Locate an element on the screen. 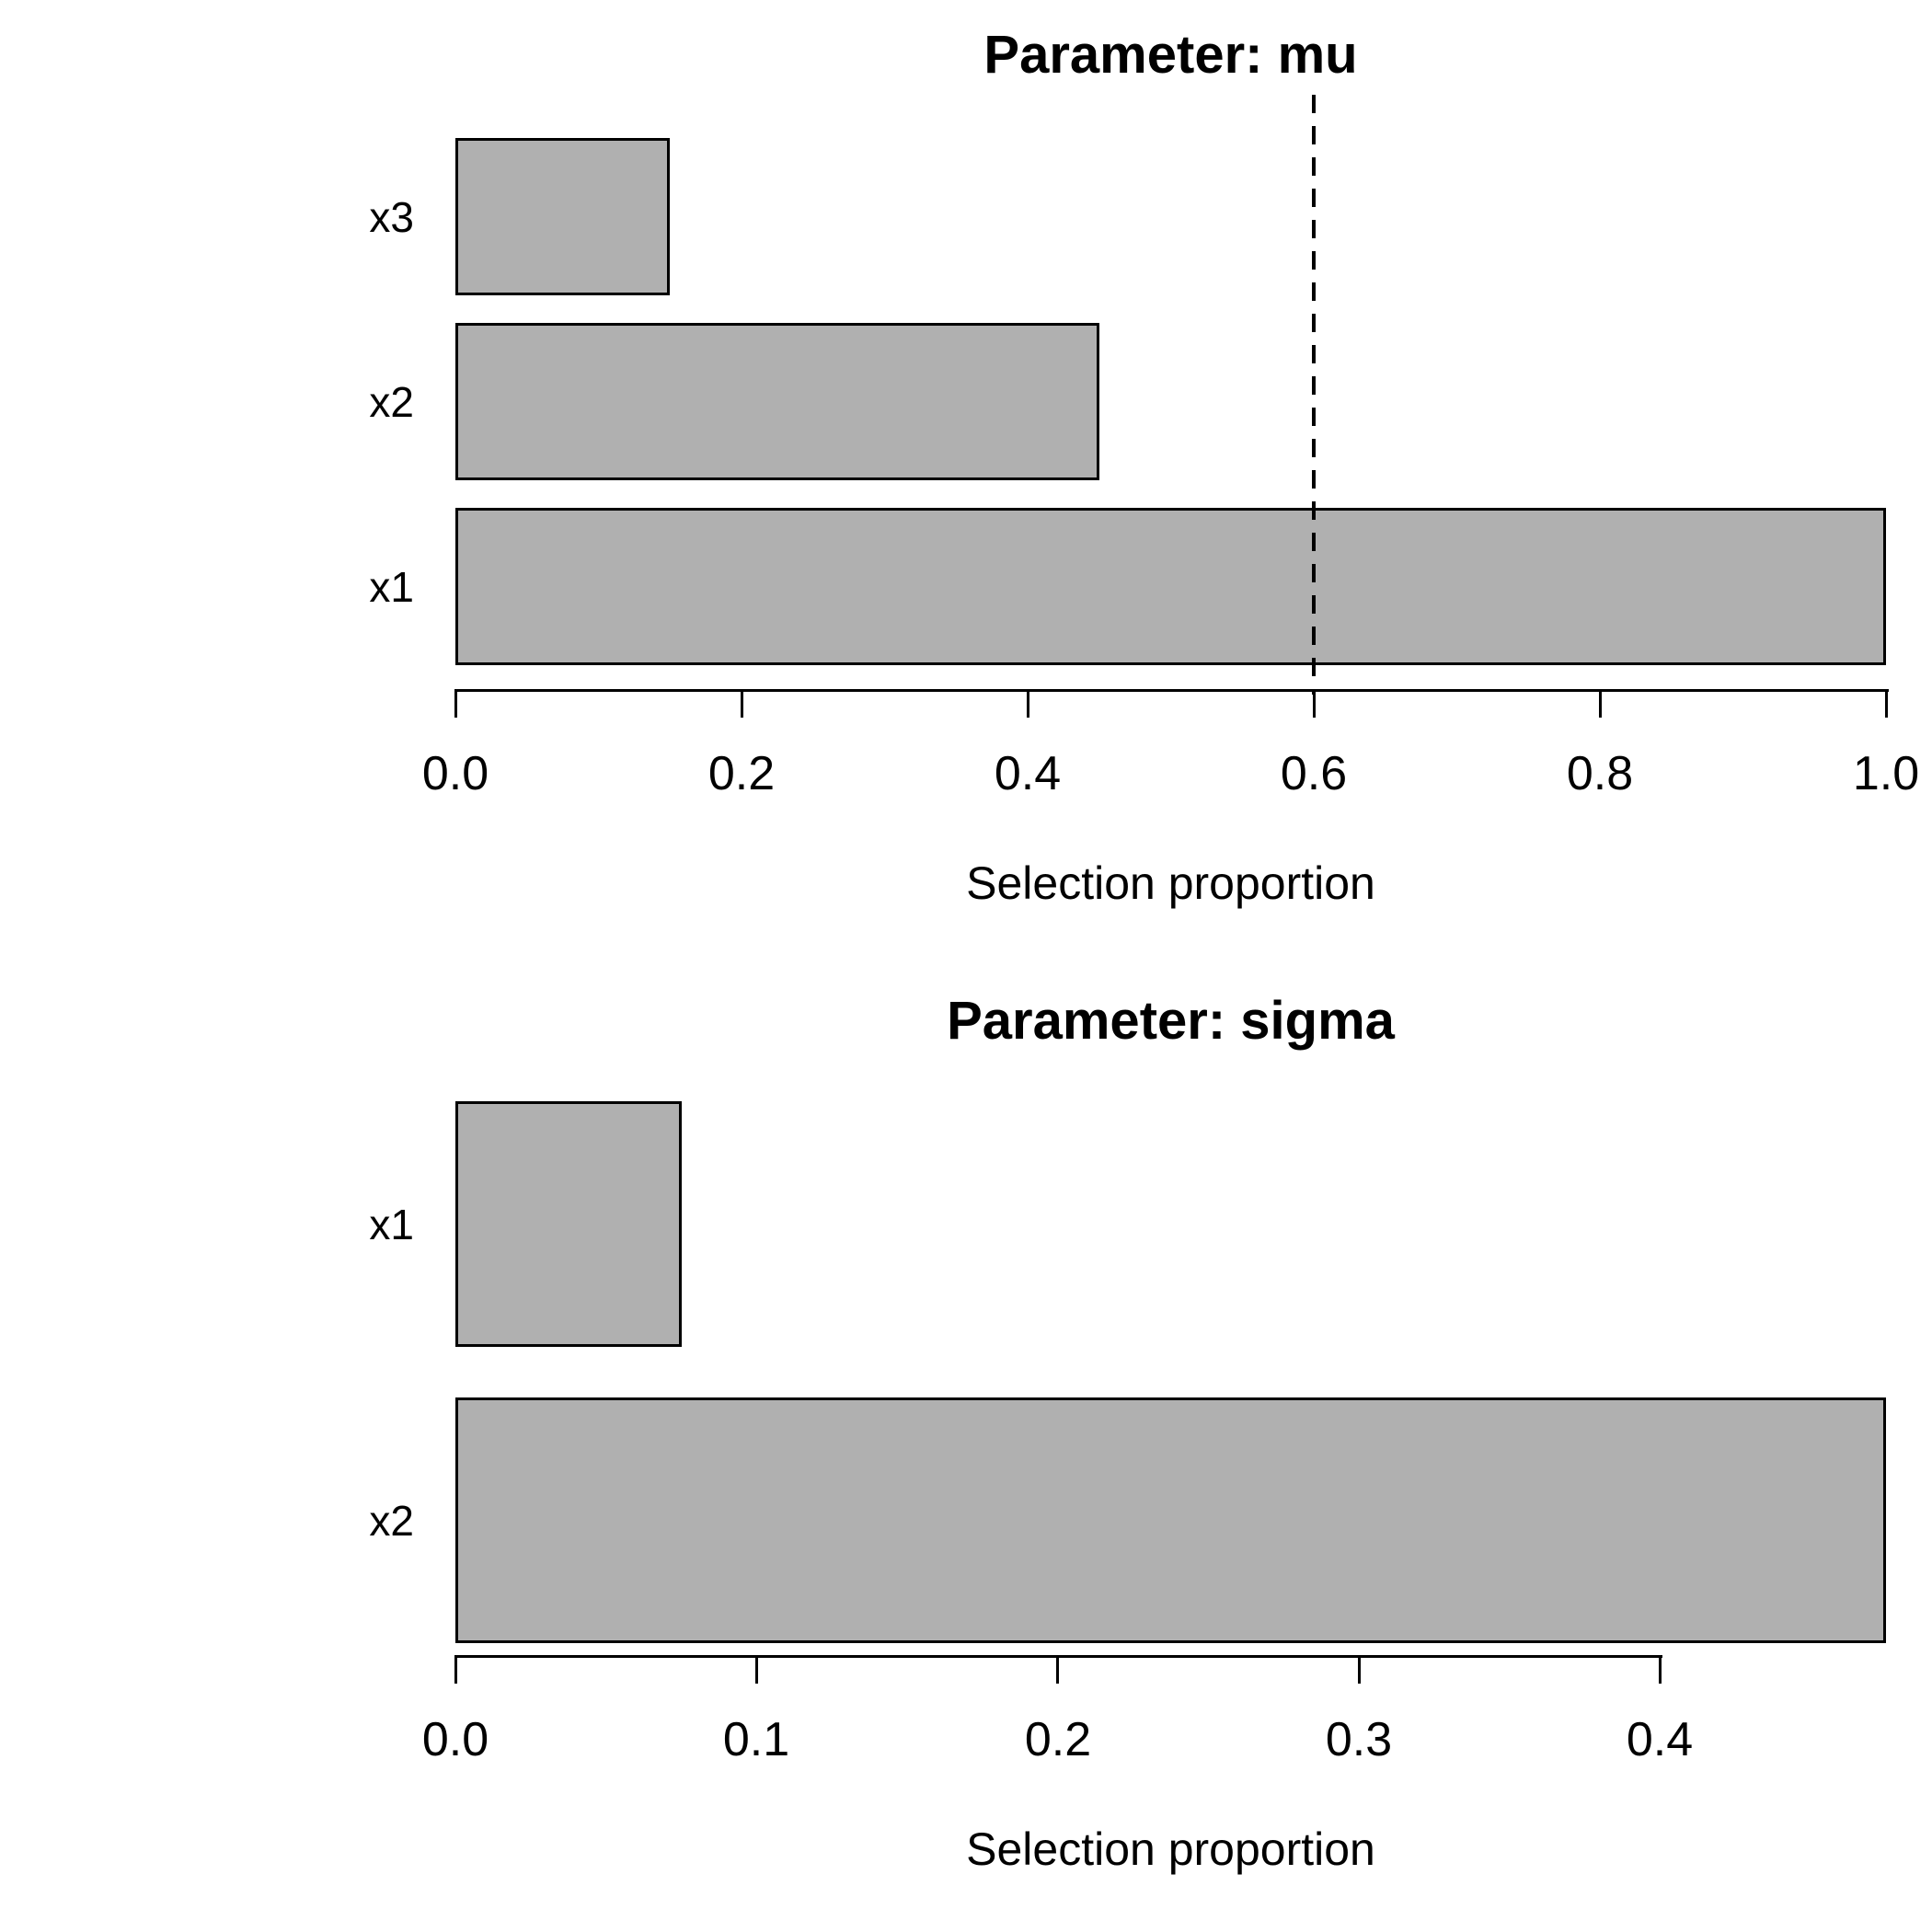 This screenshot has height=1932, width=1932. chart-title: Parameter: mu is located at coordinates (1170, 55).